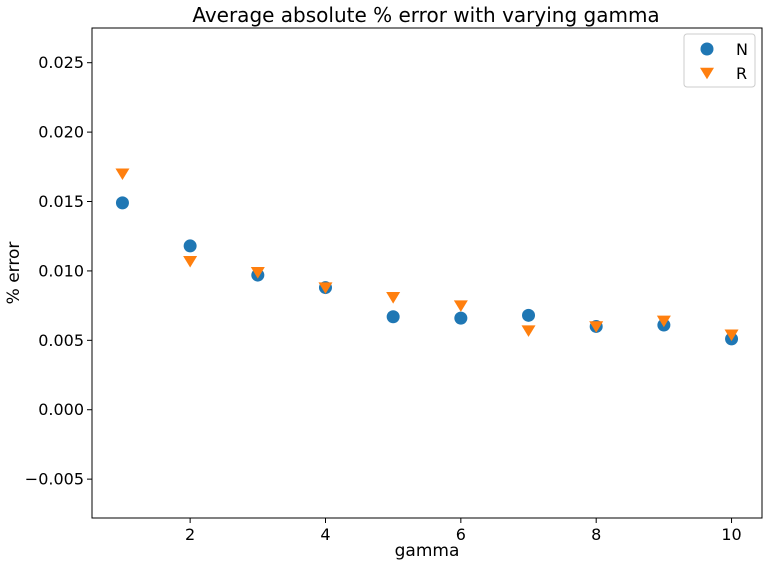 This screenshot has height=565, width=772. Describe the element at coordinates (427, 551) in the screenshot. I see `x-axis-label: gamma` at that location.